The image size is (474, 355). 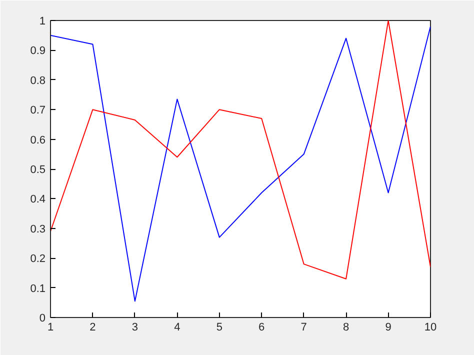 I want to click on x-tick-label: 8, so click(x=346, y=328).